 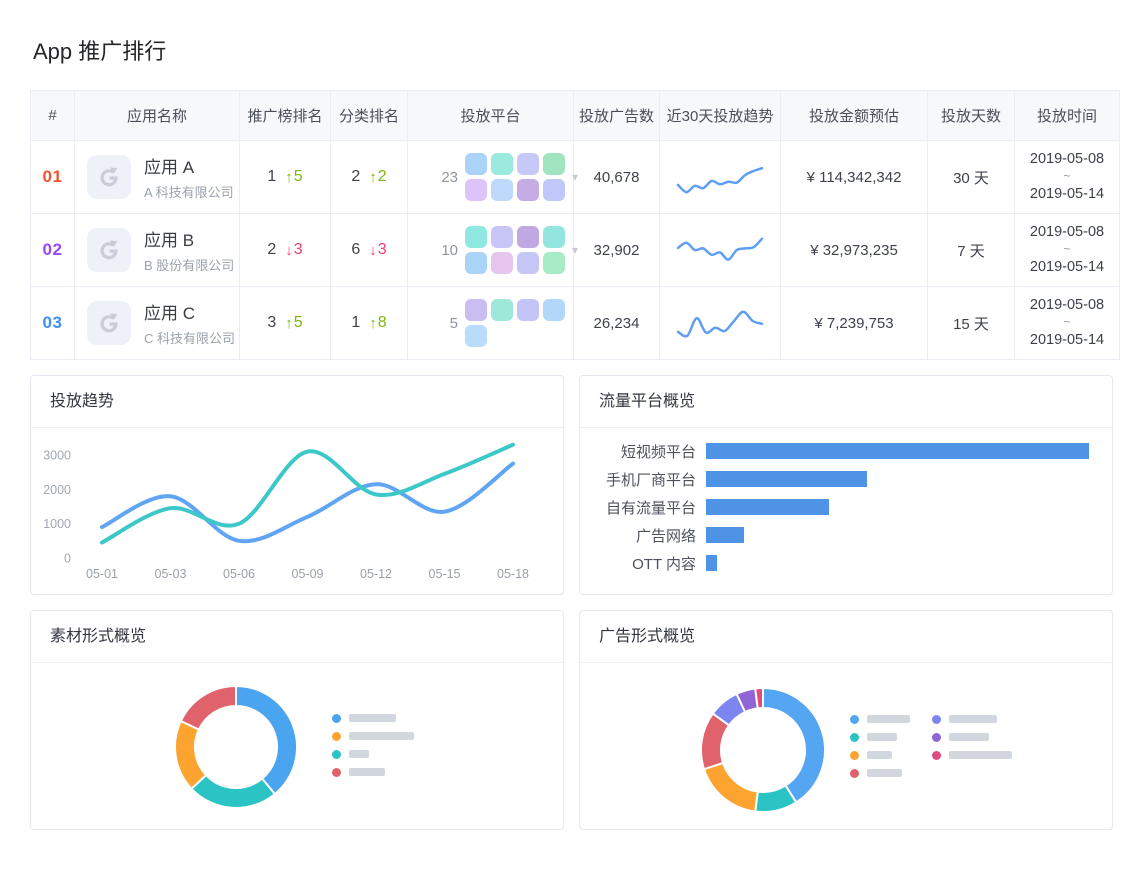 I want to click on rank-number: 02, so click(x=52, y=249).